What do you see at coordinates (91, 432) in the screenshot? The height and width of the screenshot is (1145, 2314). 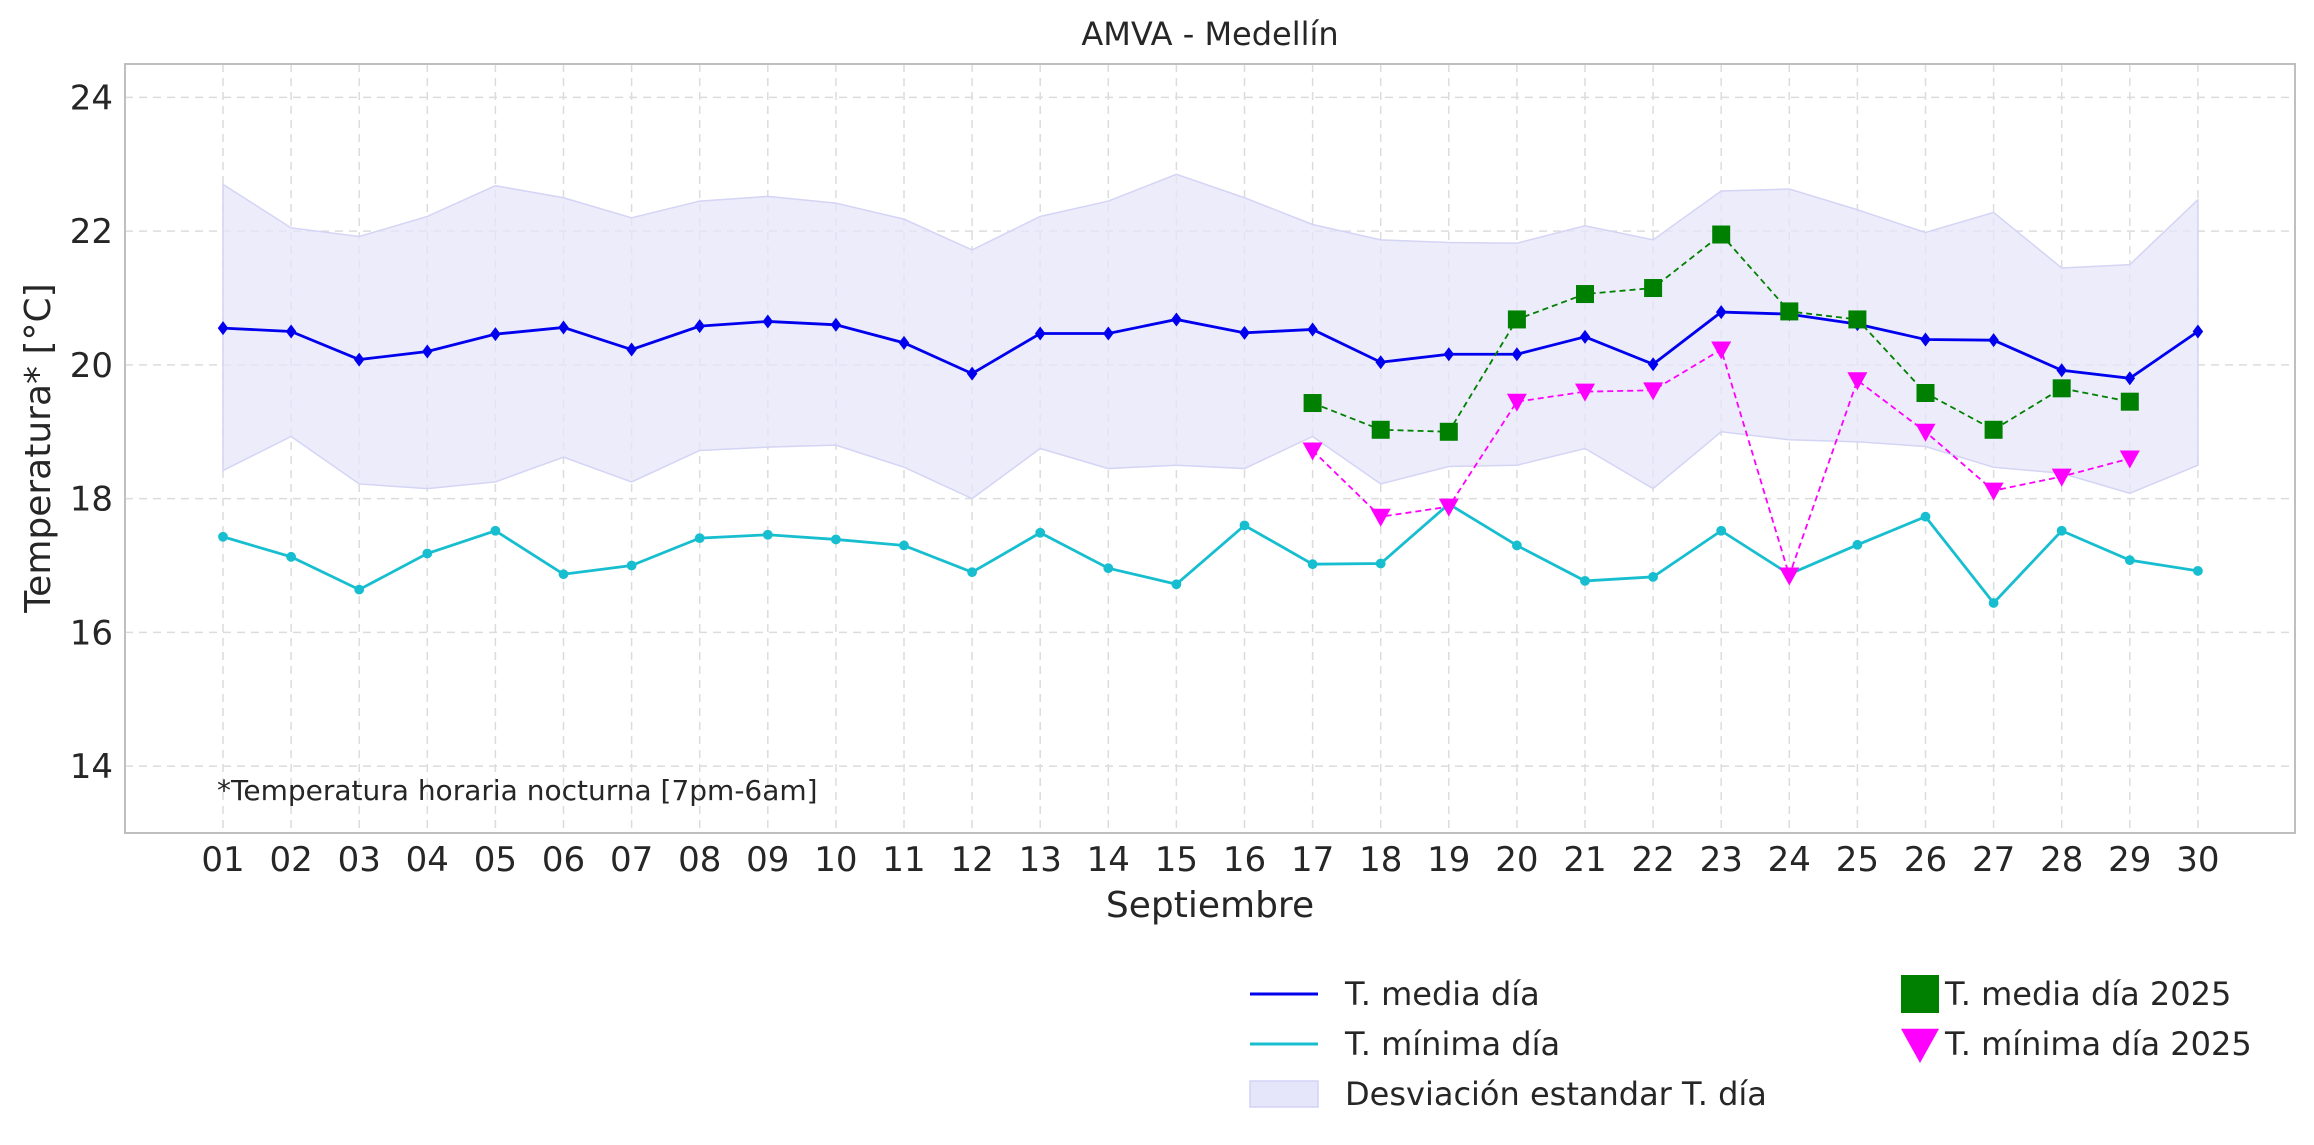 I see `y-axis-ticks: 14 16 18 20 22 24` at bounding box center [91, 432].